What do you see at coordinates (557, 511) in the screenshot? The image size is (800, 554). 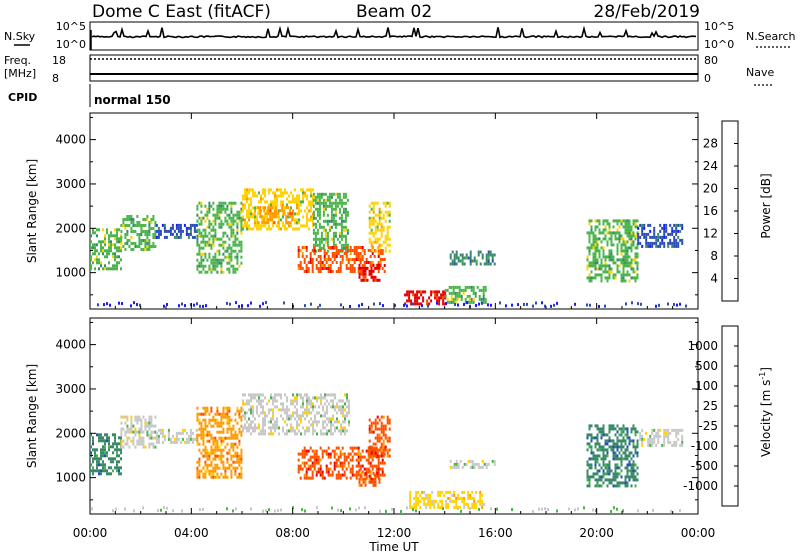 I see `velocity-near-range-cell` at bounding box center [557, 511].